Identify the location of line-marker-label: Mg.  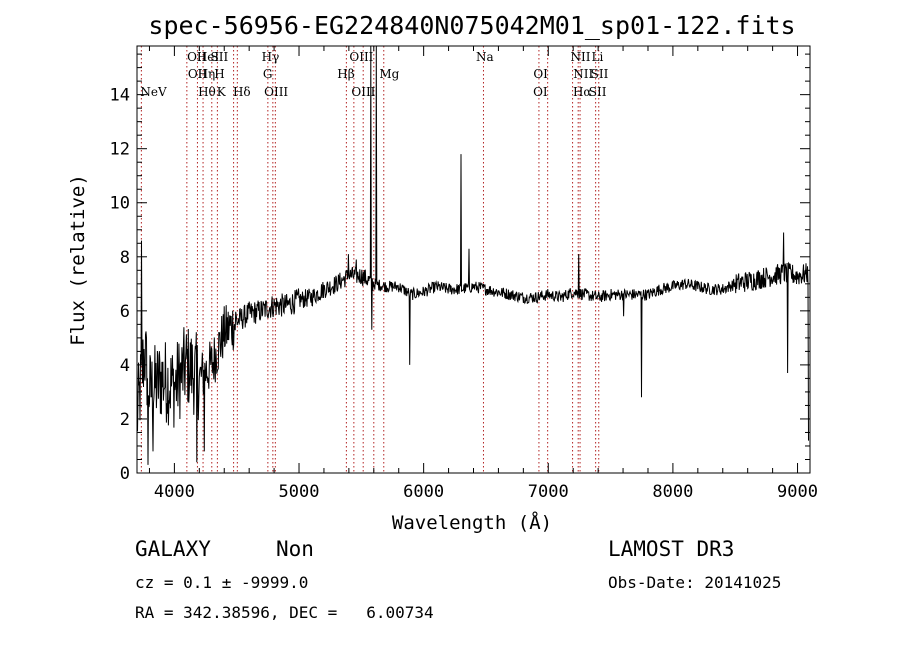
(389, 74).